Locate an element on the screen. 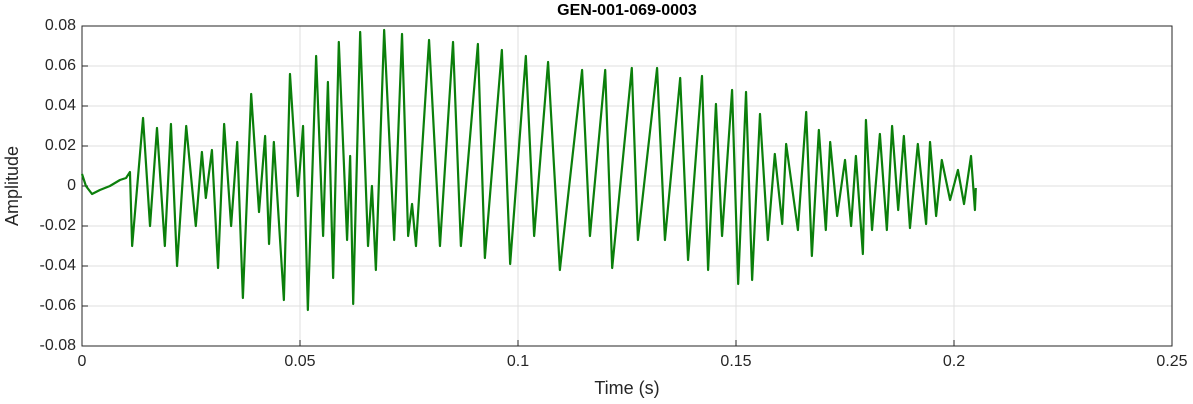 The image size is (1193, 404). x-tick-label: 0.25 is located at coordinates (1171, 361).